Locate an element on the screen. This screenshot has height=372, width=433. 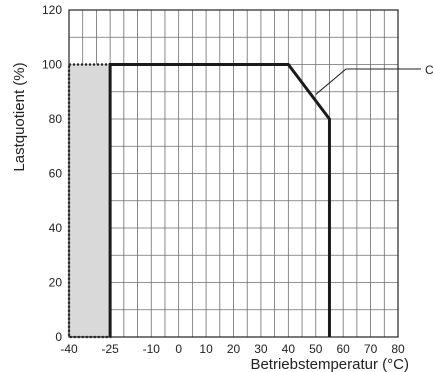
x-tick-label: 70 is located at coordinates (371, 349).